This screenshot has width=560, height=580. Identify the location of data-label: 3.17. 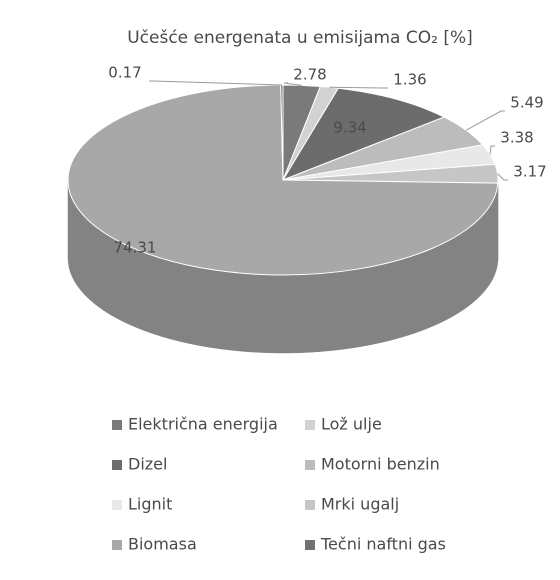
(529, 172).